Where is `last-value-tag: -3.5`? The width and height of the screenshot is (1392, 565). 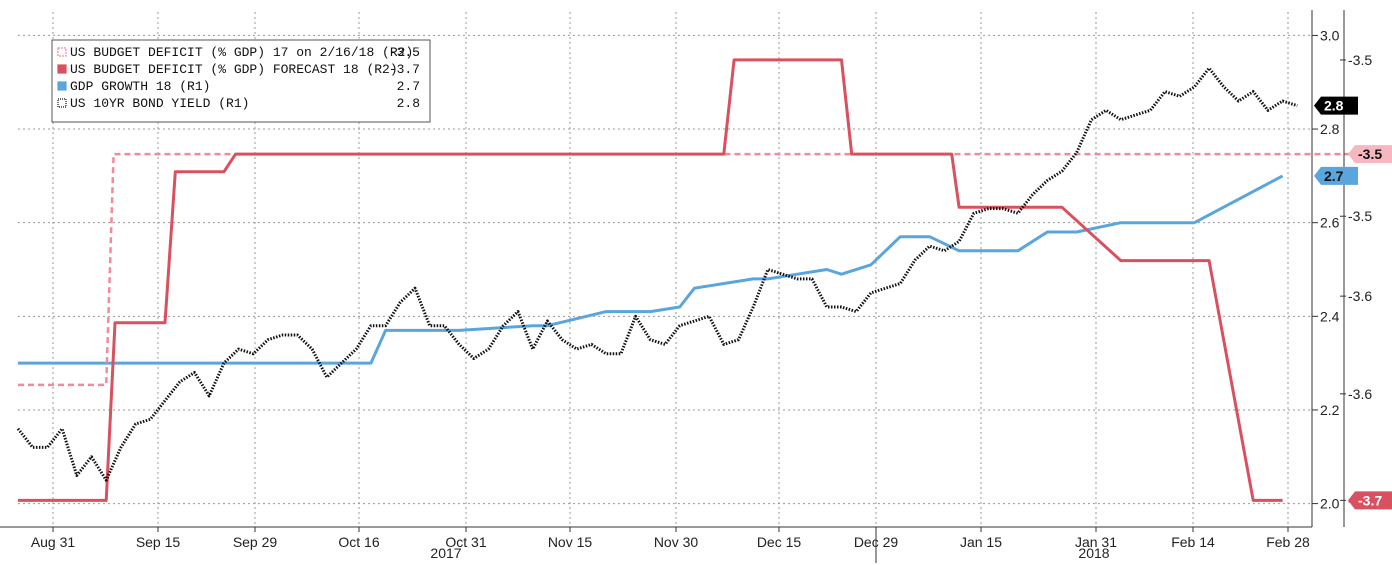
last-value-tag: -3.5 is located at coordinates (1370, 154).